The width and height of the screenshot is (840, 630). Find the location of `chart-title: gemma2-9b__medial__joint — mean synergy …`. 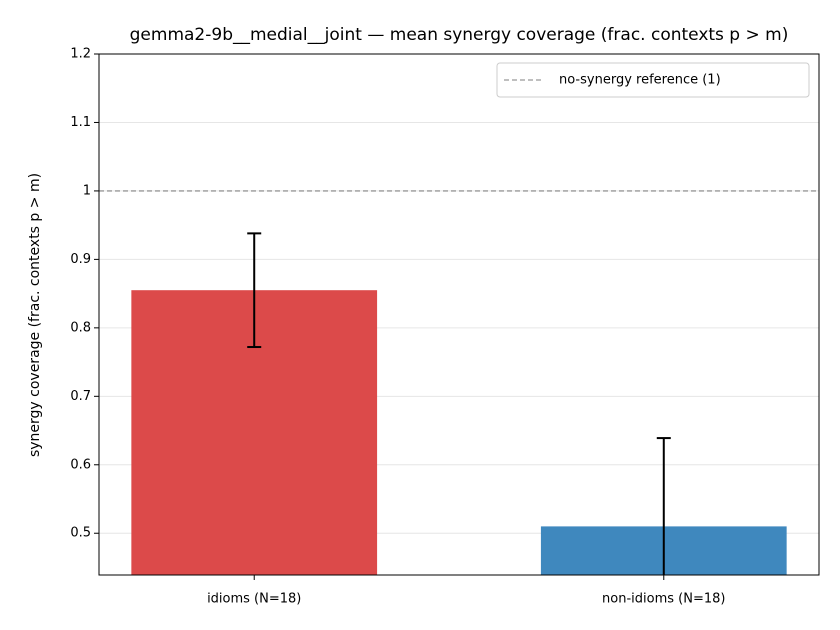

chart-title: gemma2-9b__medial__joint — mean synergy … is located at coordinates (459, 35).